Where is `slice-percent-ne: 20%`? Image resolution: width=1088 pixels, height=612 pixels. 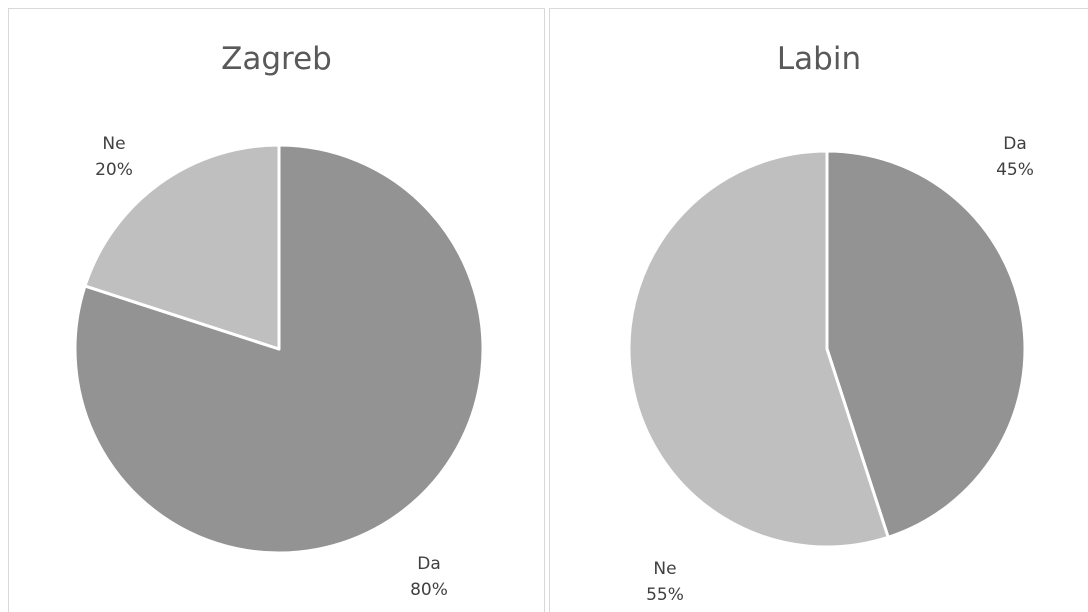 slice-percent-ne: 20% is located at coordinates (114, 170).